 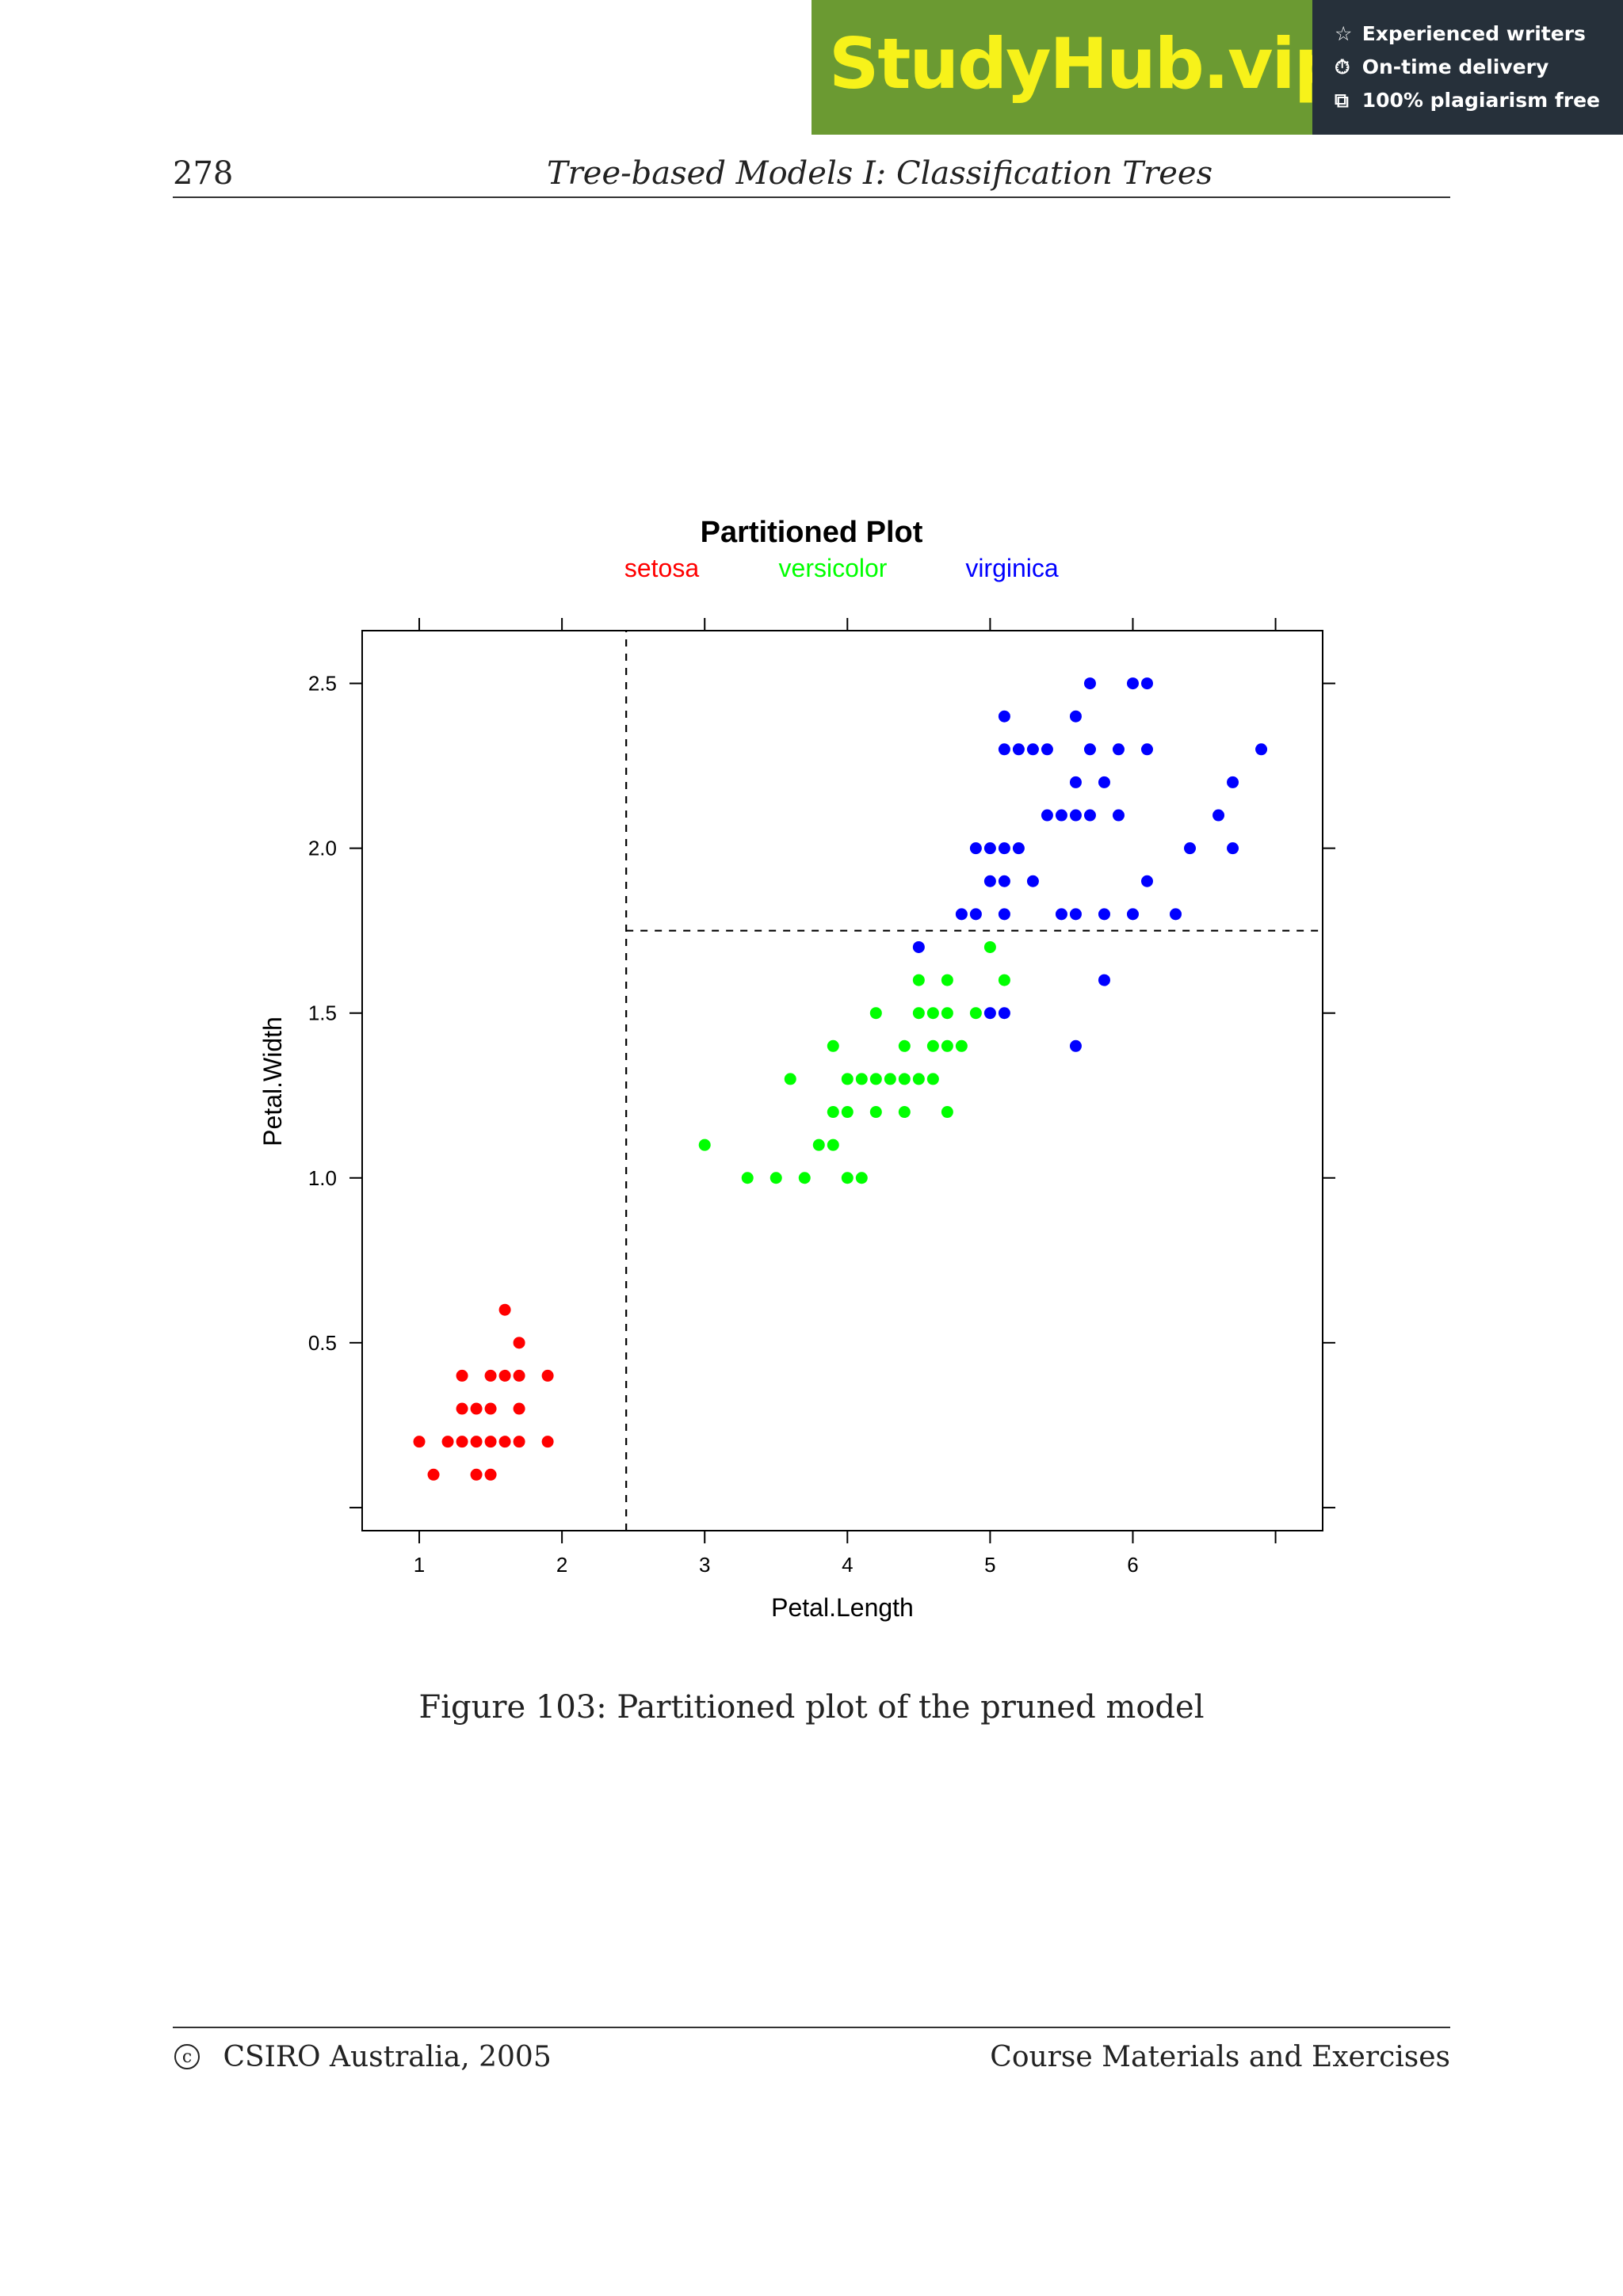 What do you see at coordinates (1342, 66) in the screenshot?
I see `clock-icon: ⏱` at bounding box center [1342, 66].